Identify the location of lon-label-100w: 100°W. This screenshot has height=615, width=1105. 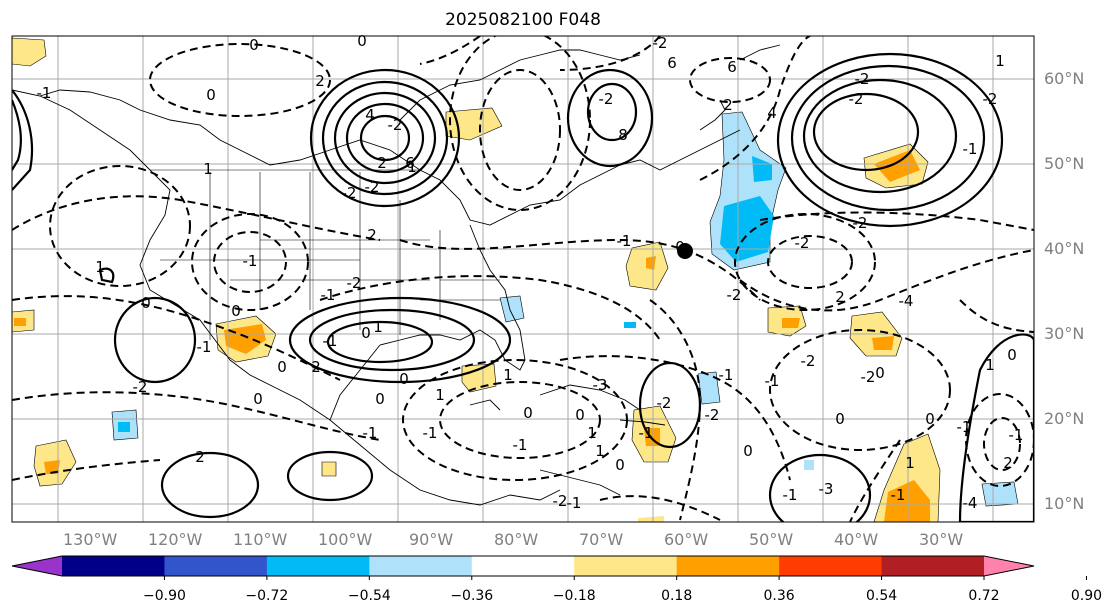
(345, 539).